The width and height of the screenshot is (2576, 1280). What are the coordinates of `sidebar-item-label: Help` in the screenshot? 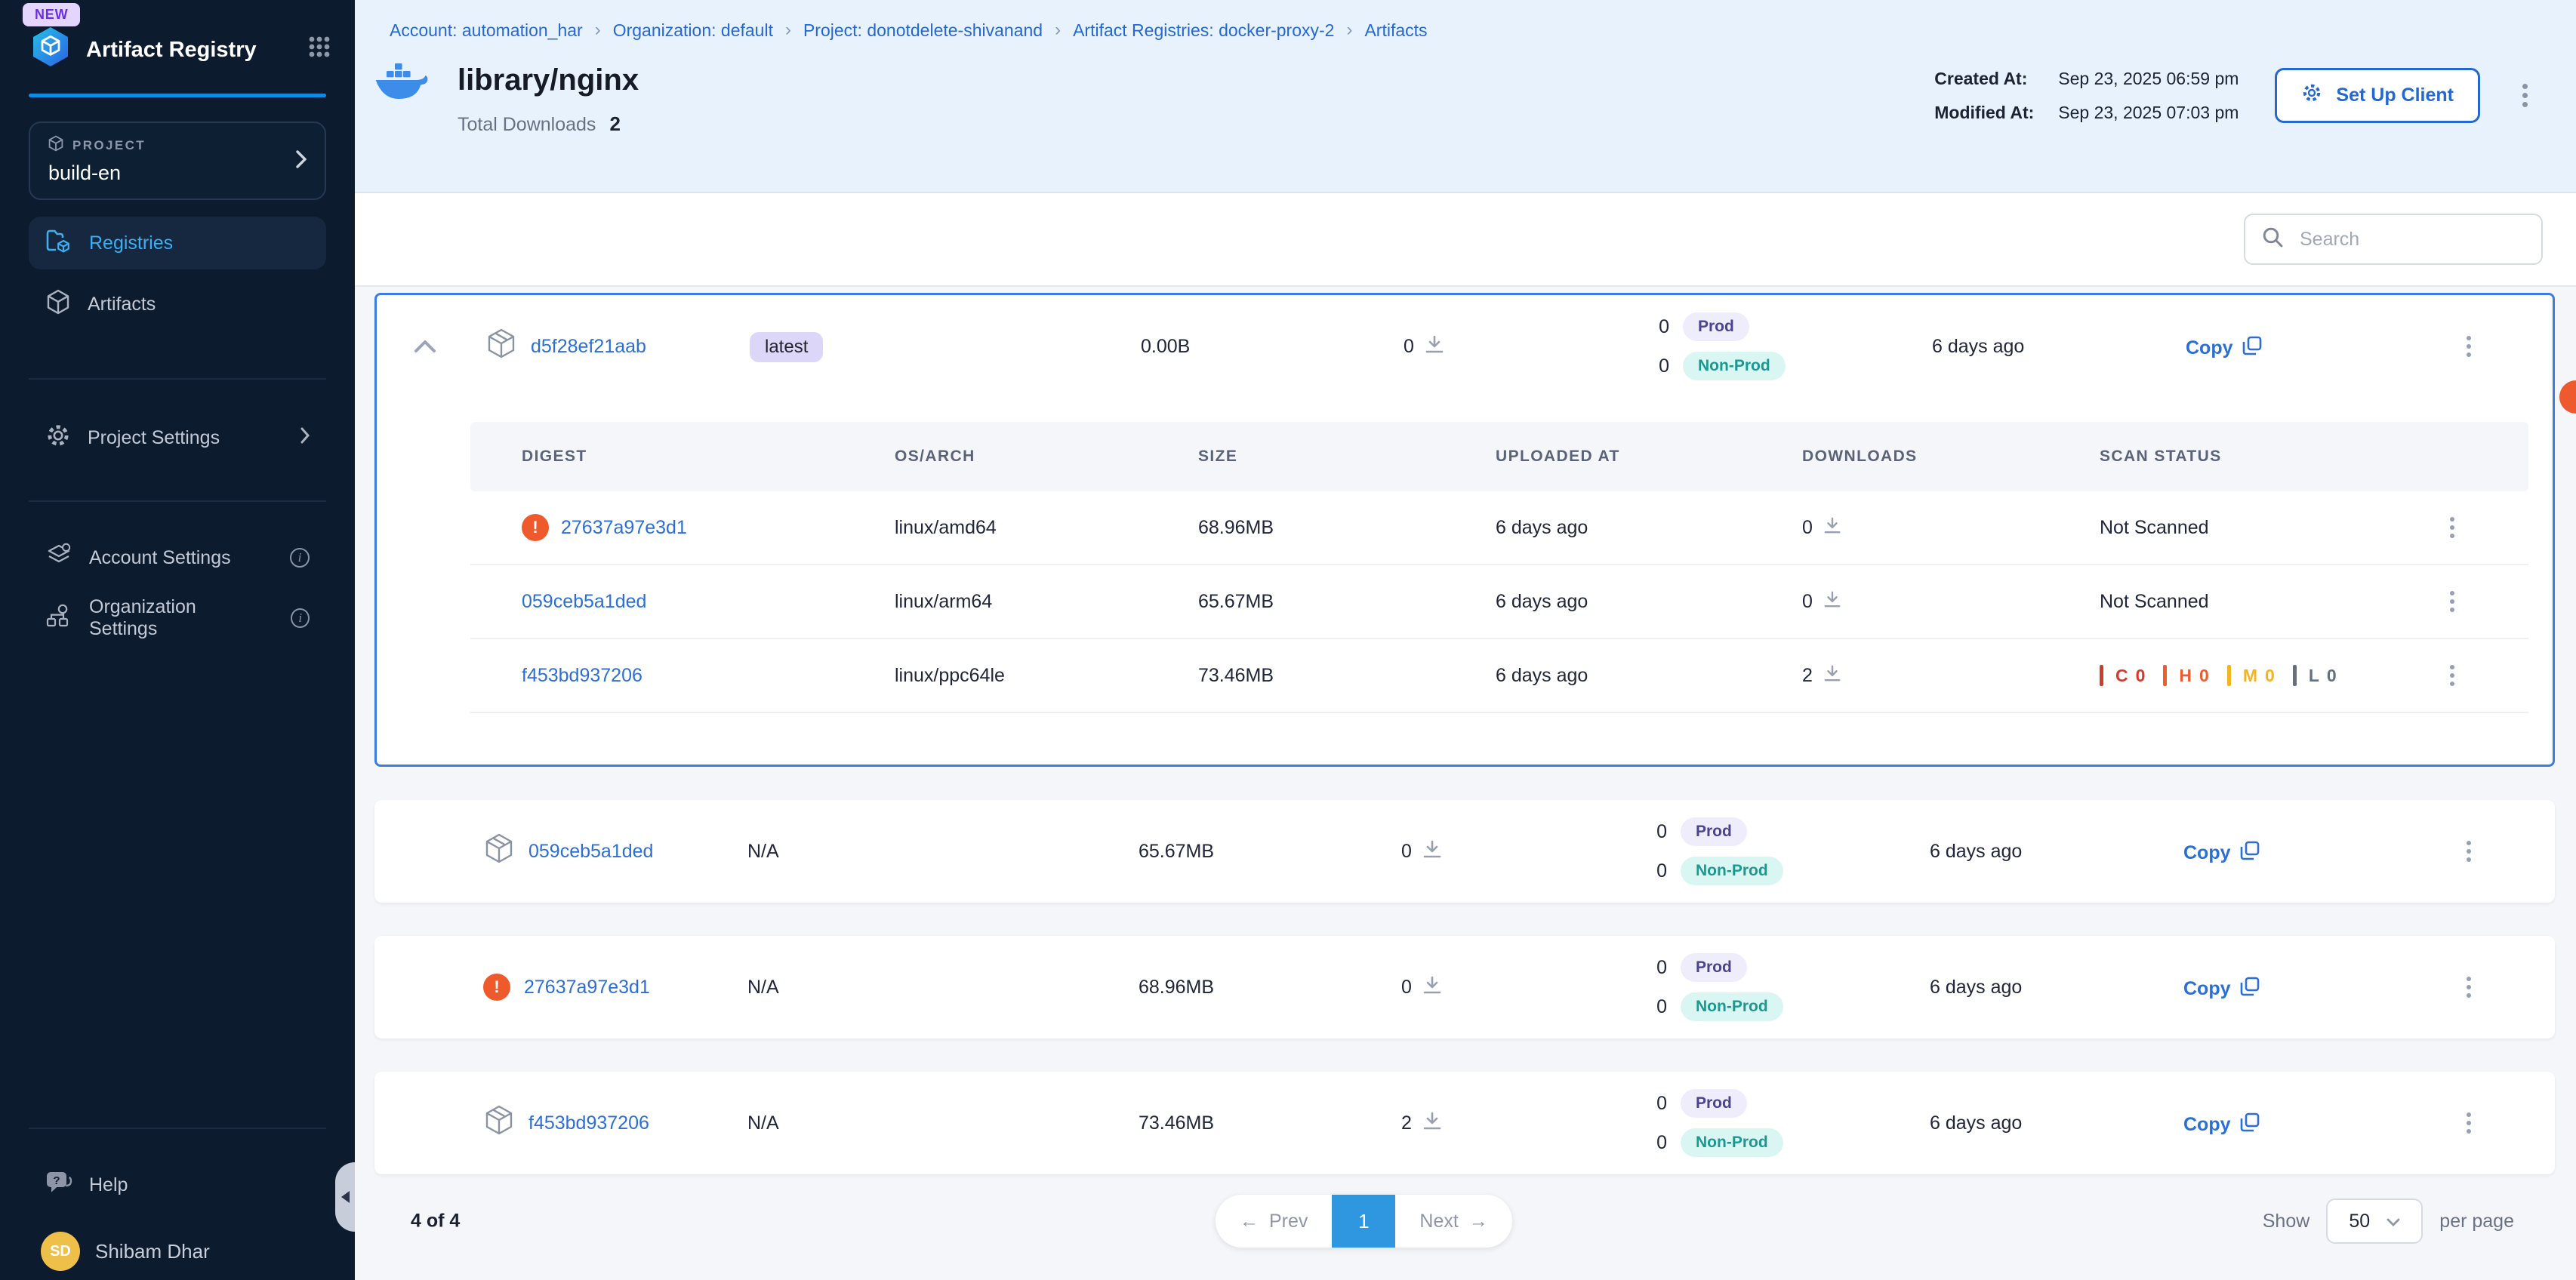 It's located at (108, 1184).